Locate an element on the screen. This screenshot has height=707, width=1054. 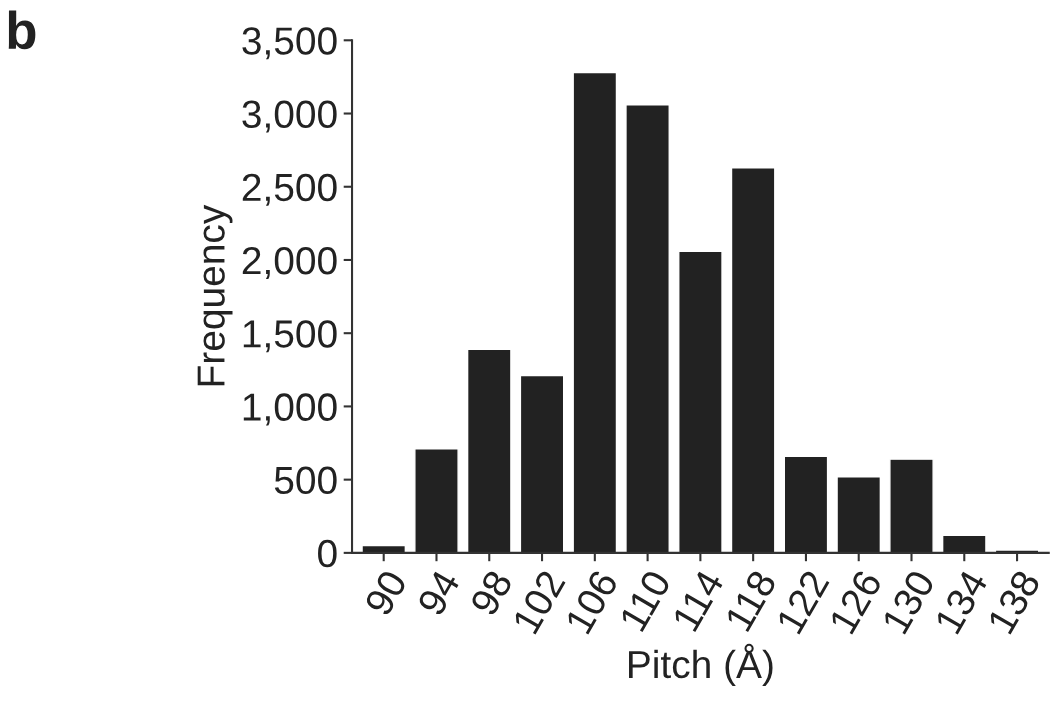
y-tick-label: 3,500 is located at coordinates (289, 43).